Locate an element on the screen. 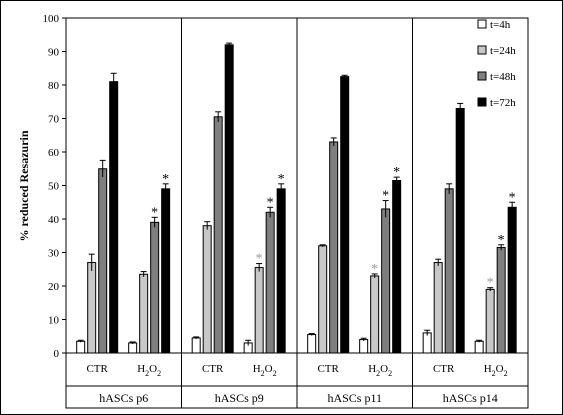 Image resolution: width=563 pixels, height=415 pixels. y-tick-label: 30 is located at coordinates (54, 254).